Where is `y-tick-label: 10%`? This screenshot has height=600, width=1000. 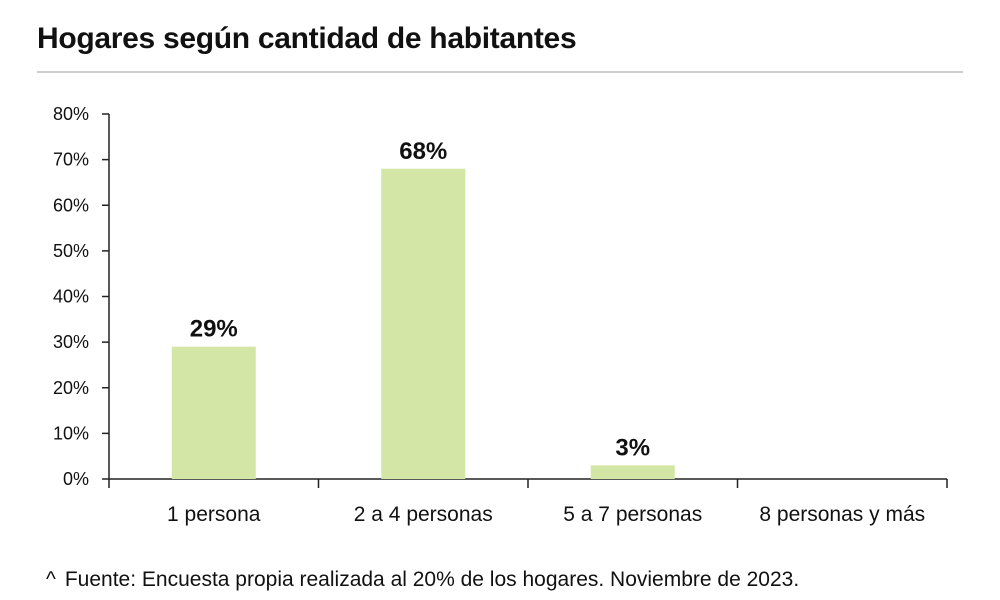 y-tick-label: 10% is located at coordinates (71, 433).